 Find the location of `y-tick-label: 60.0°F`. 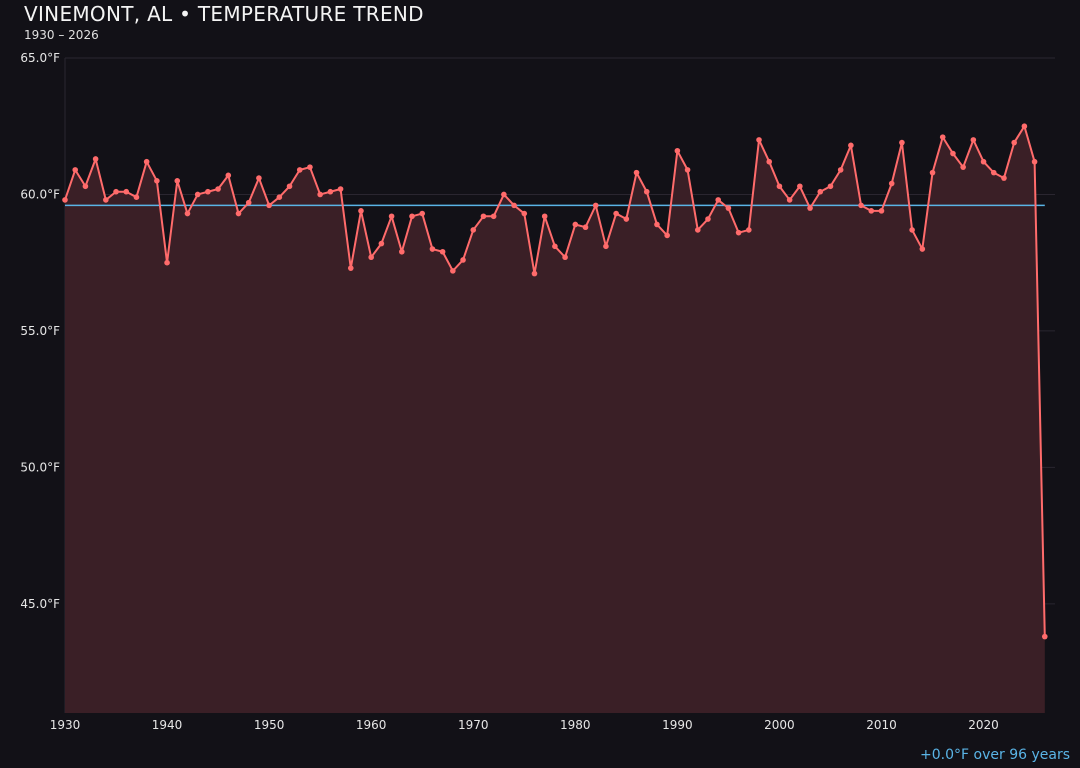

y-tick-label: 60.0°F is located at coordinates (40, 194).